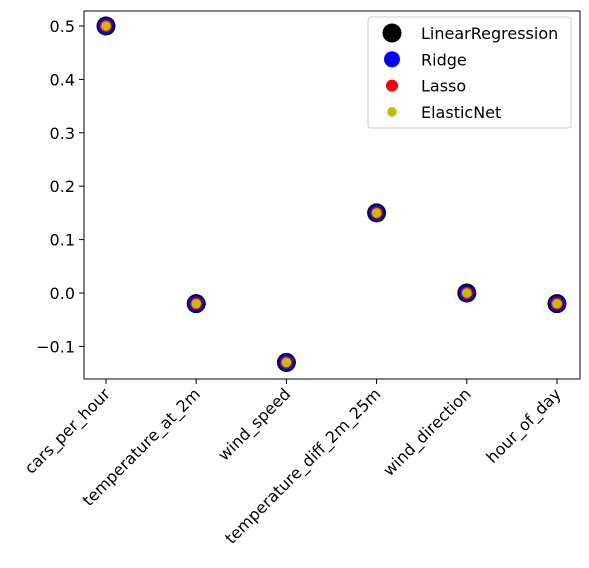 The width and height of the screenshot is (589, 568). What do you see at coordinates (489, 33) in the screenshot?
I see `legend-label-linearregression: LinearRegression` at bounding box center [489, 33].